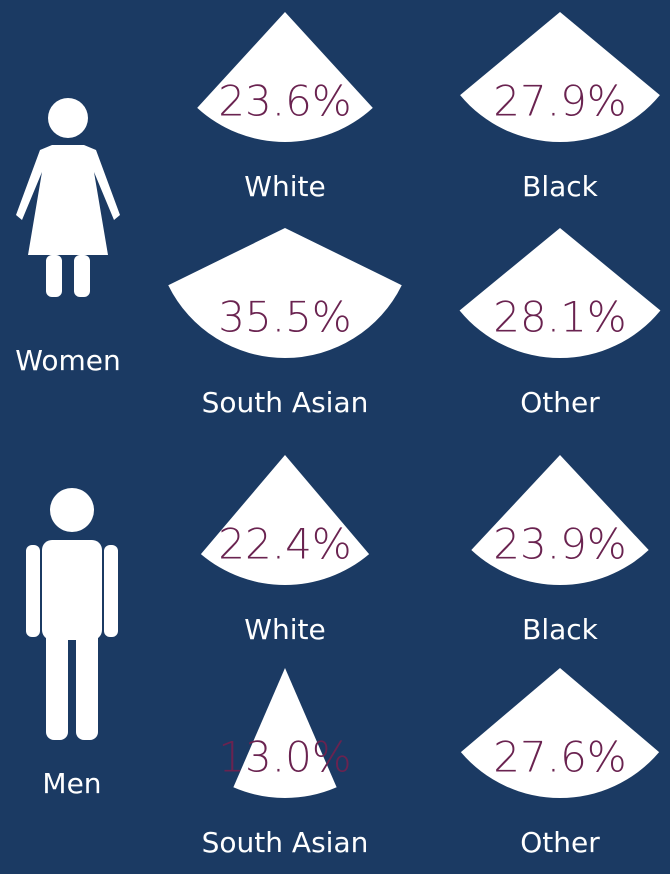 The height and width of the screenshot is (874, 670). I want to click on woman-icon, so click(68, 197).